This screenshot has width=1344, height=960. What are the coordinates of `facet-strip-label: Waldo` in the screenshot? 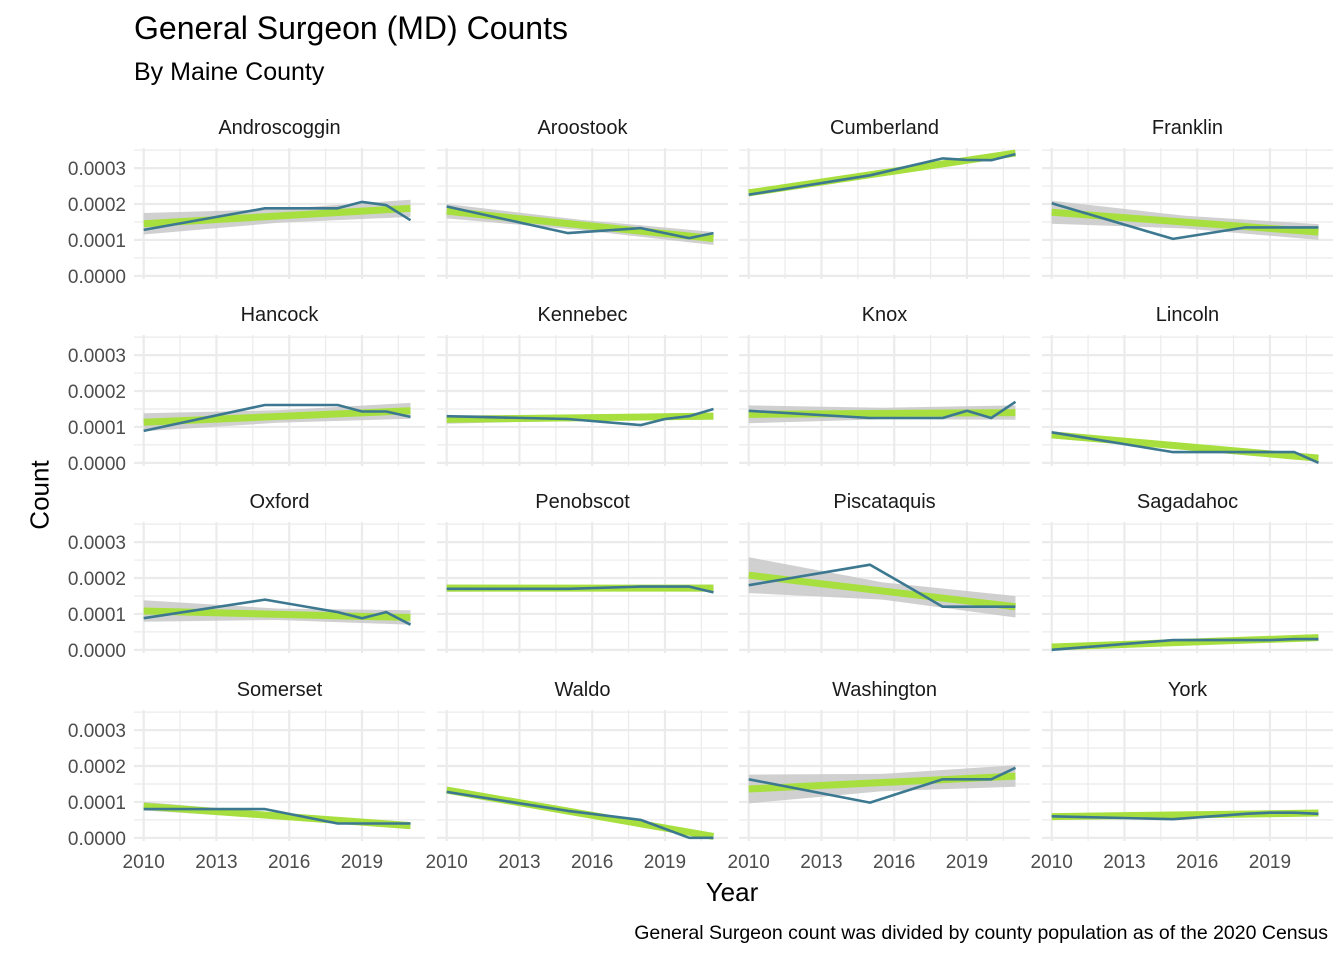 It's located at (583, 690).